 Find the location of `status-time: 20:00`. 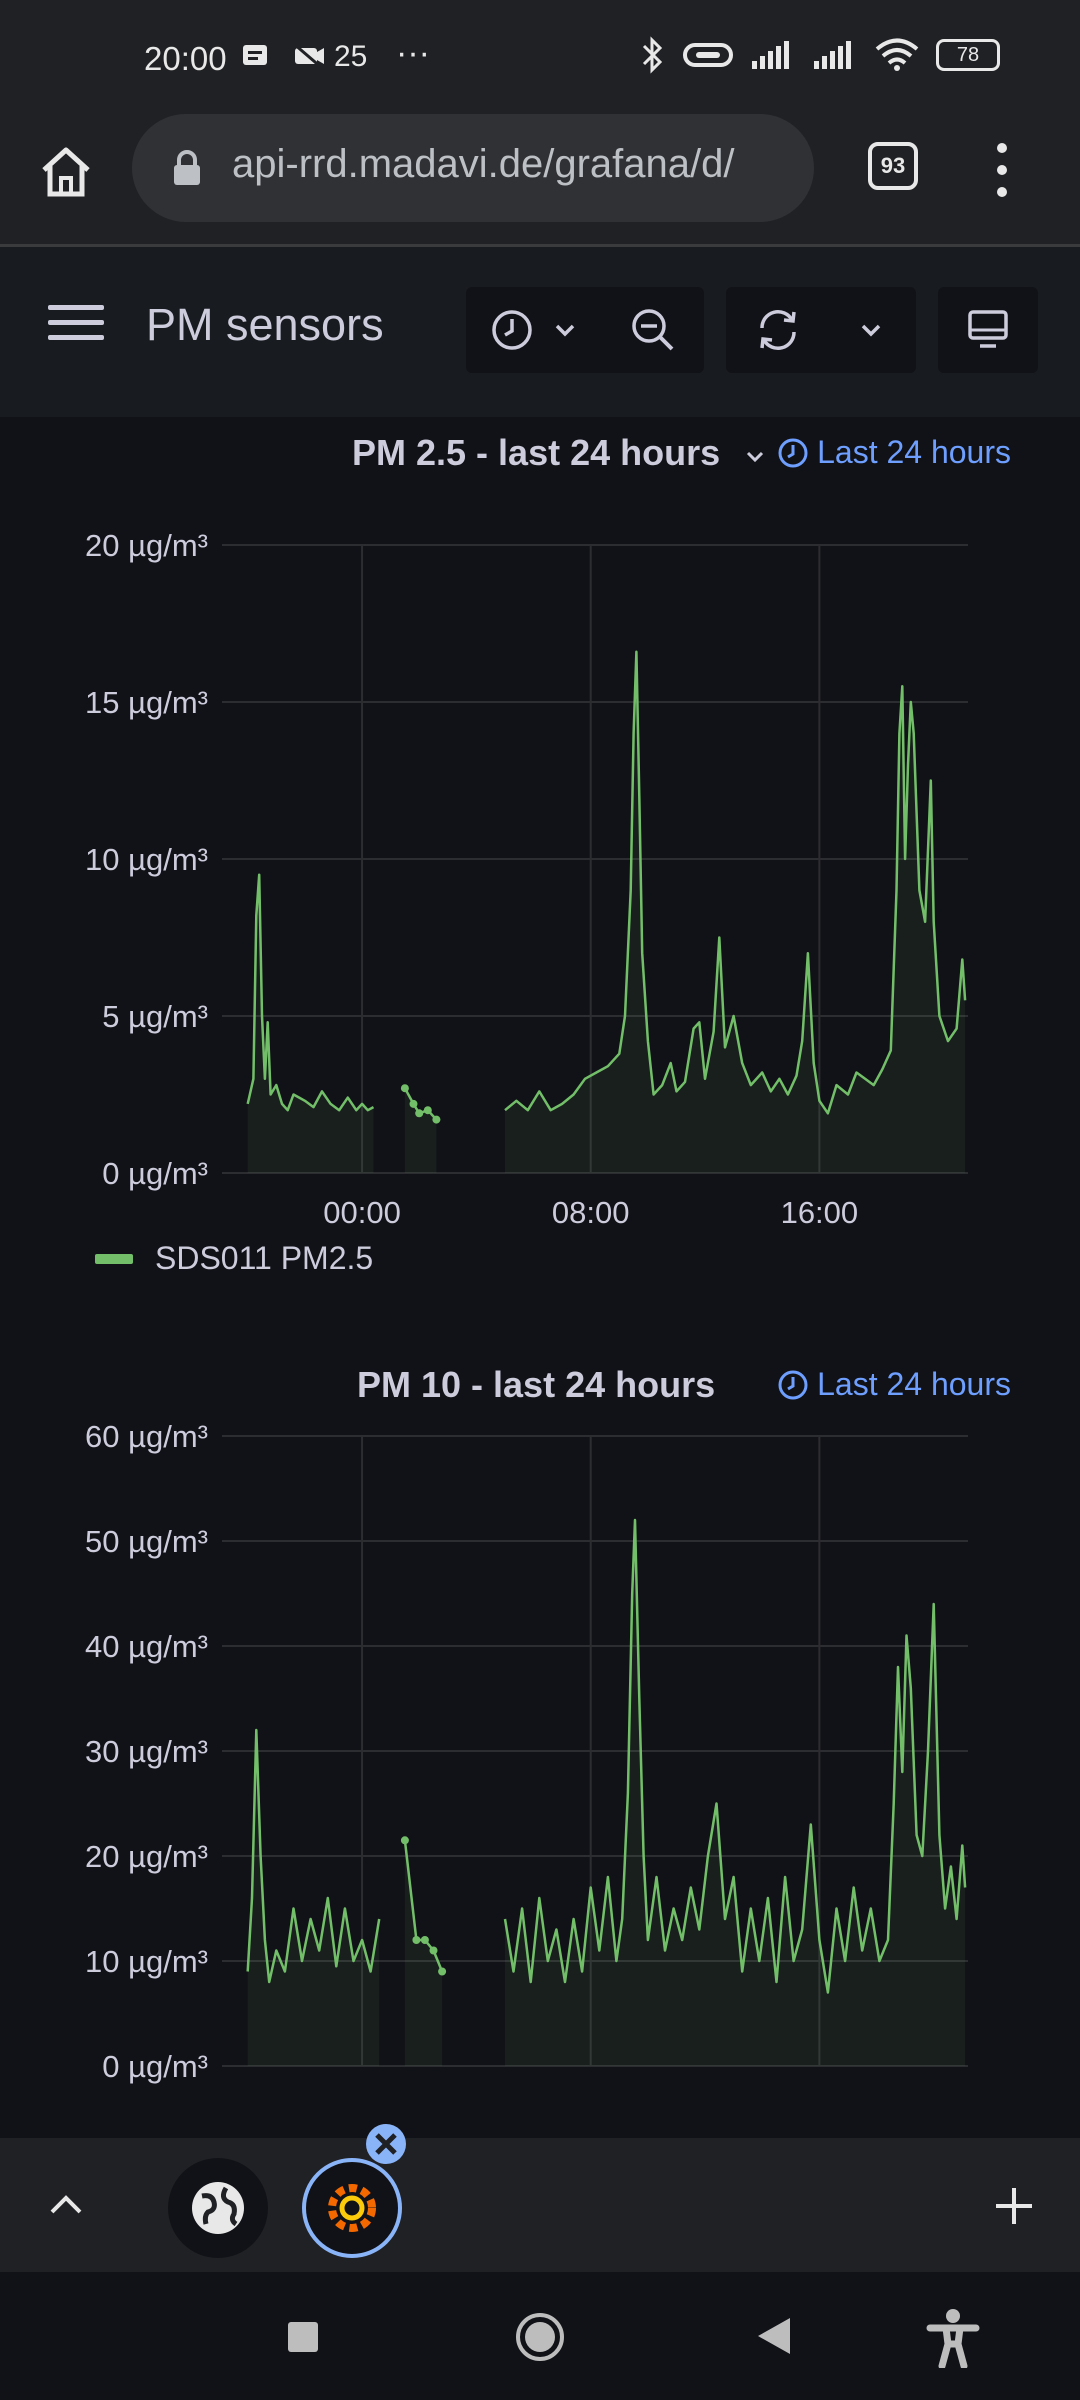

status-time: 20:00 is located at coordinates (185, 58).